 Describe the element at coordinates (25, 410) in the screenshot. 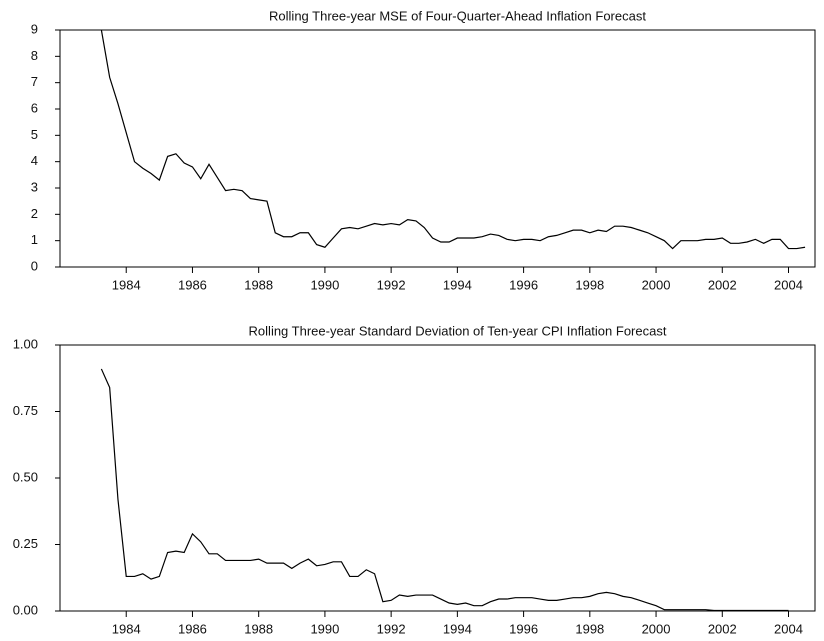

I see `y-tick-label: 0.75` at that location.